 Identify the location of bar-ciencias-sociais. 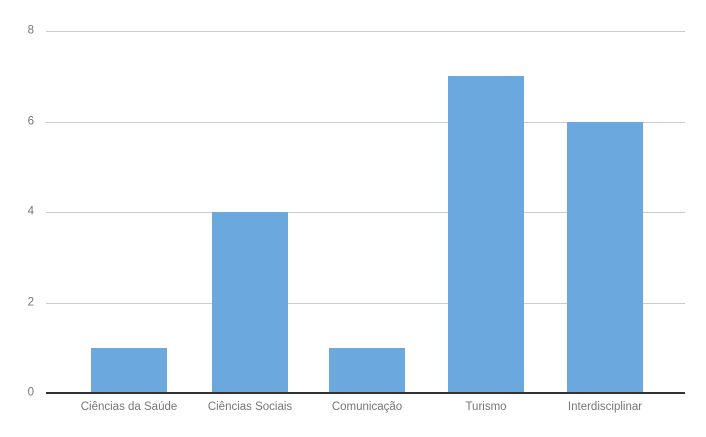
(250, 302).